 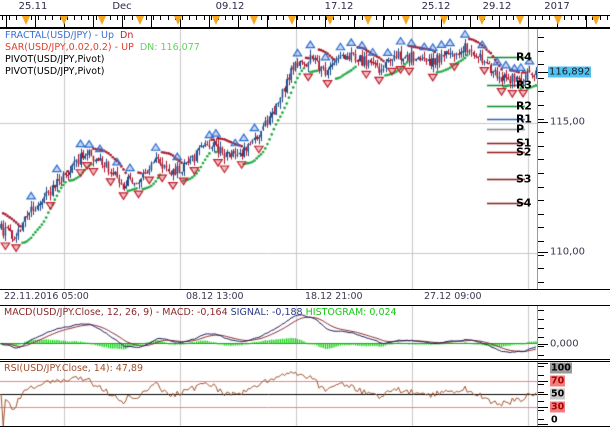 I want to click on pivot-label-s4: S4, so click(x=524, y=203).